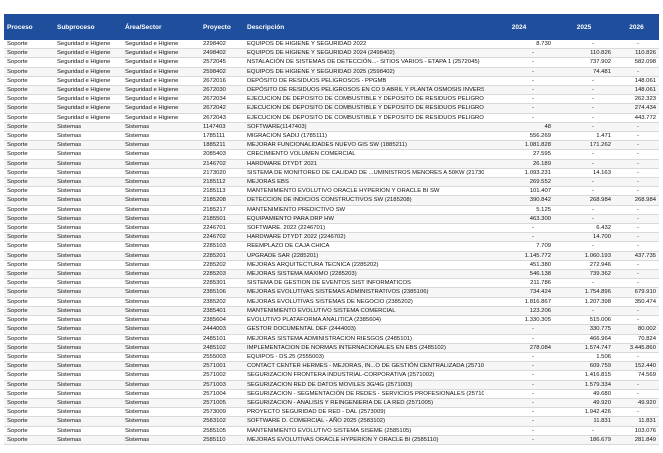 This screenshot has height=453, width=663. What do you see at coordinates (222, 118) in the screenshot?
I see `text-cell: 2672043` at bounding box center [222, 118].